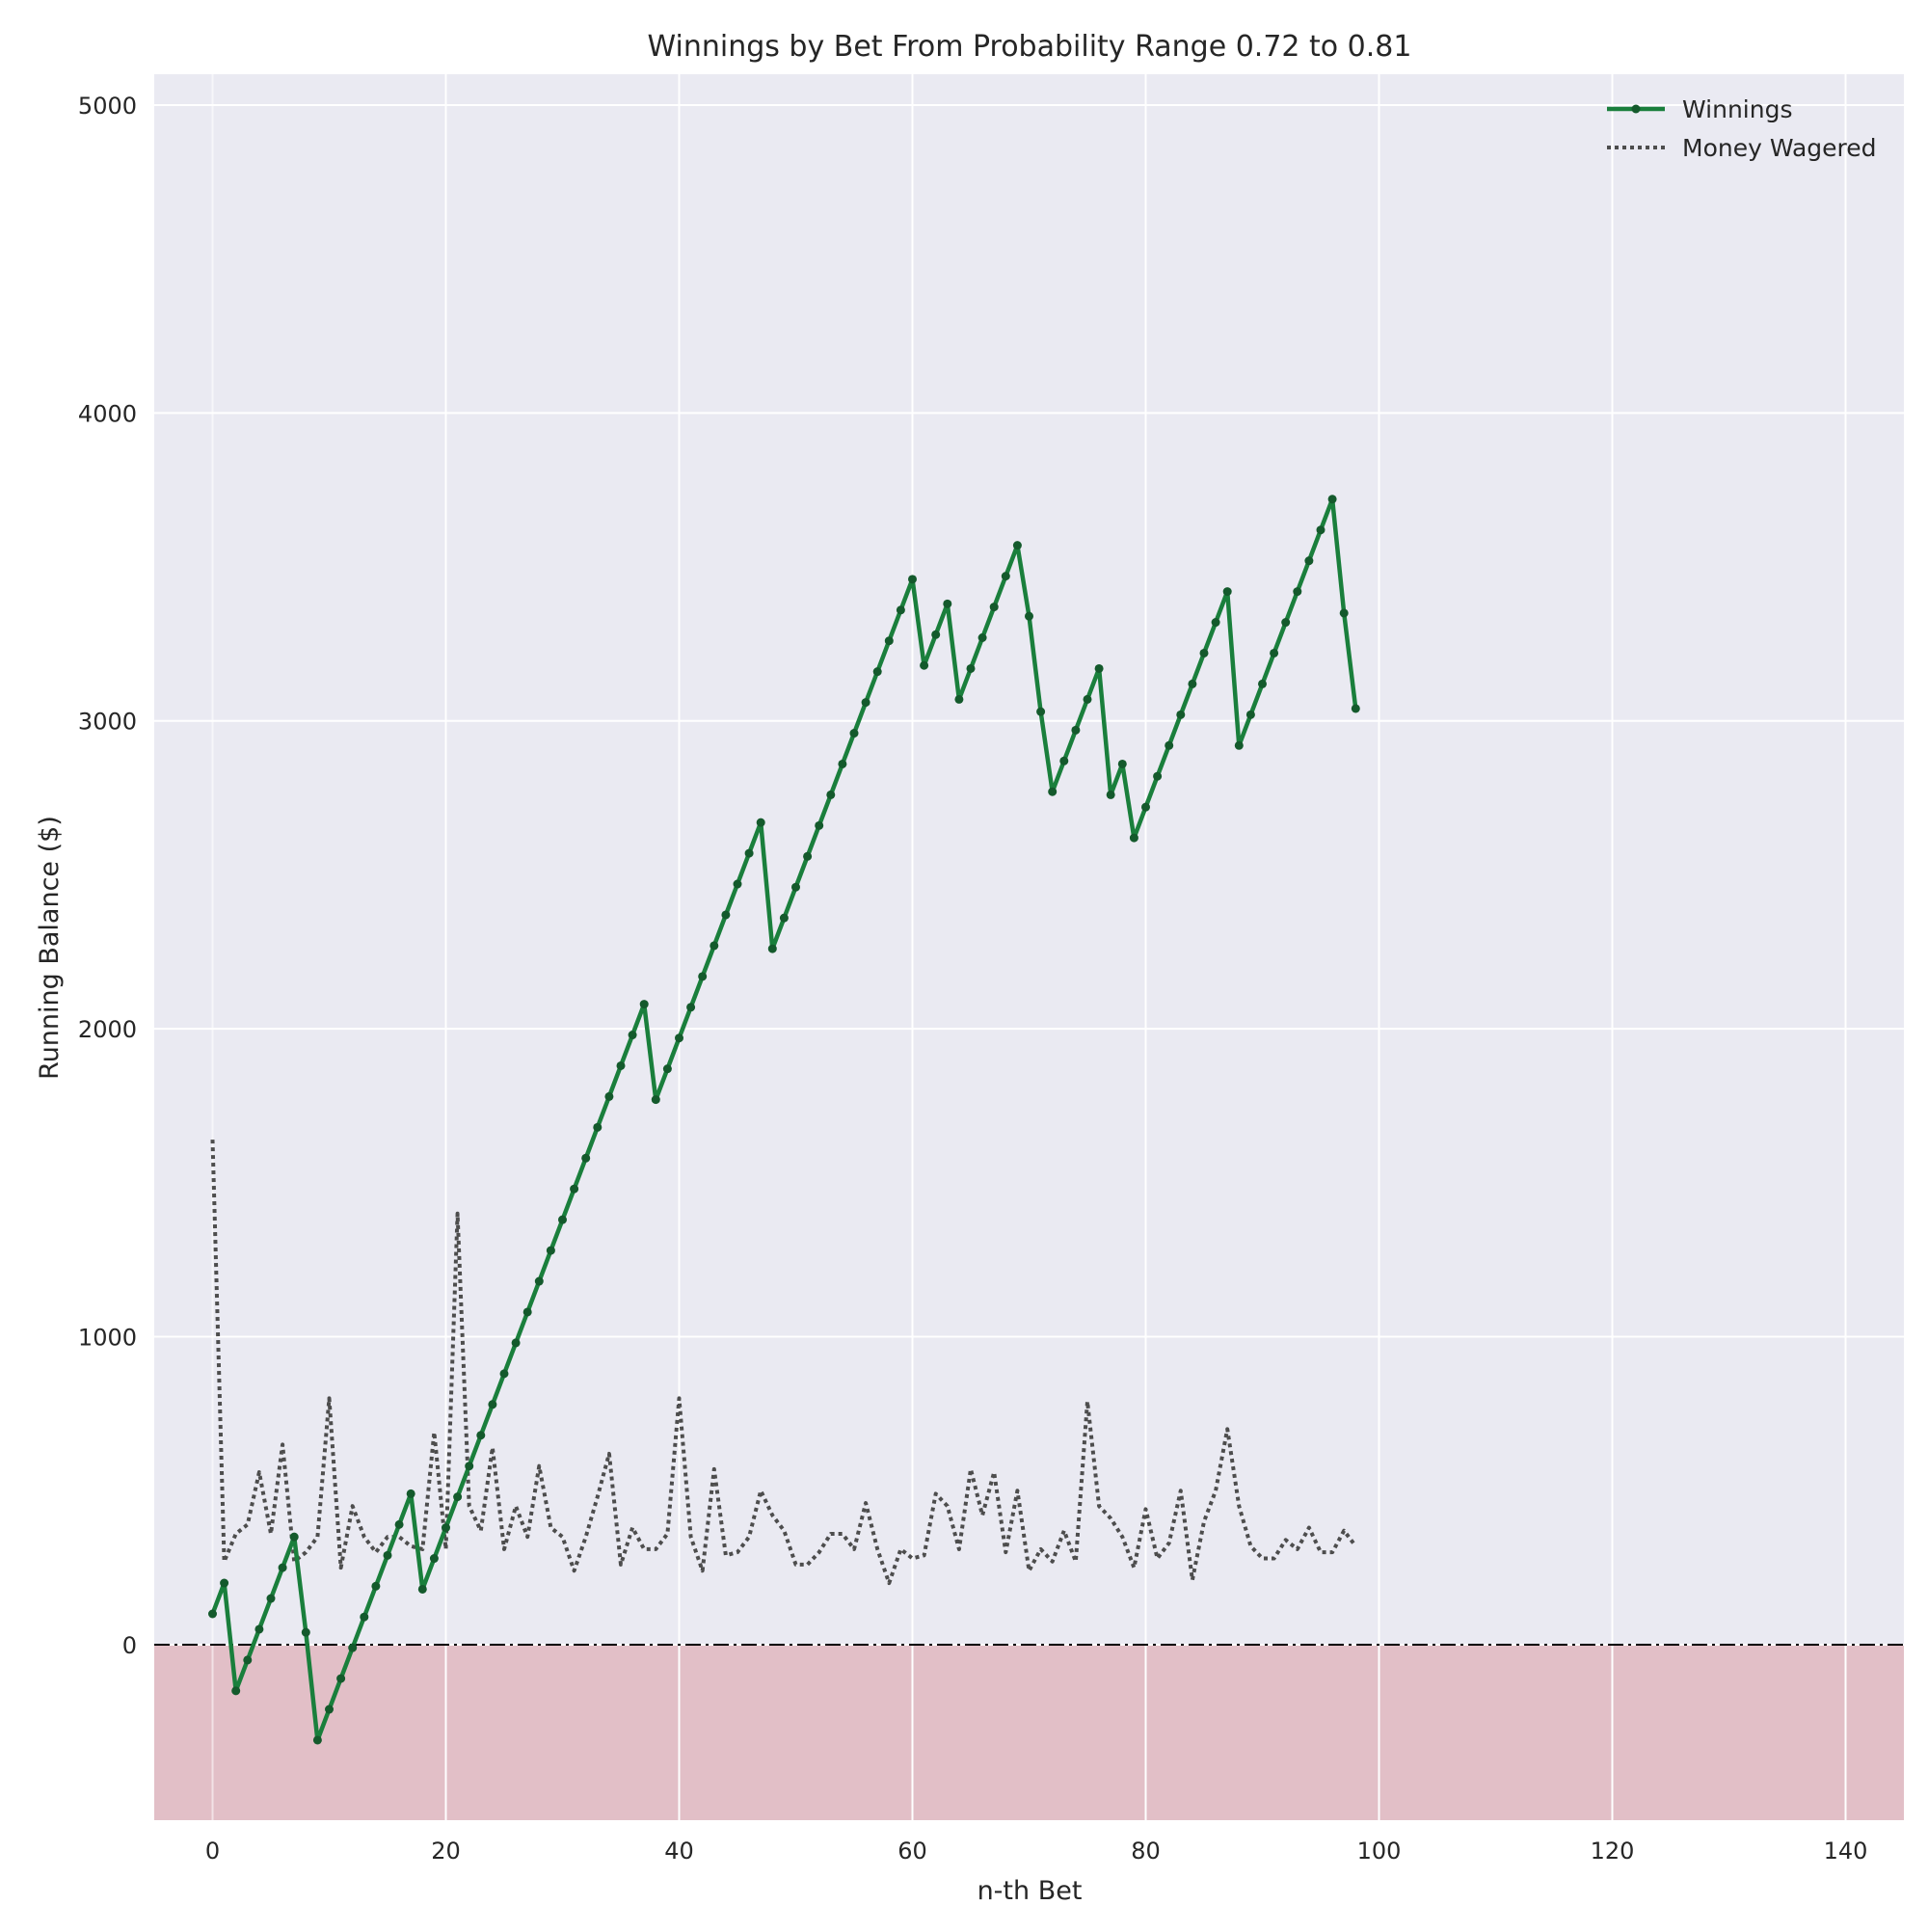 Image resolution: width=1928 pixels, height=1932 pixels. Describe the element at coordinates (446, 1852) in the screenshot. I see `x-tick-label: 20` at that location.